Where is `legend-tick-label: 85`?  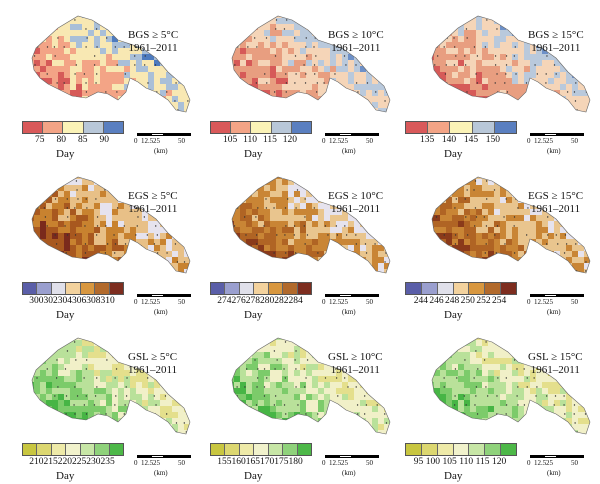
legend-tick-label: 85 is located at coordinates (83, 140).